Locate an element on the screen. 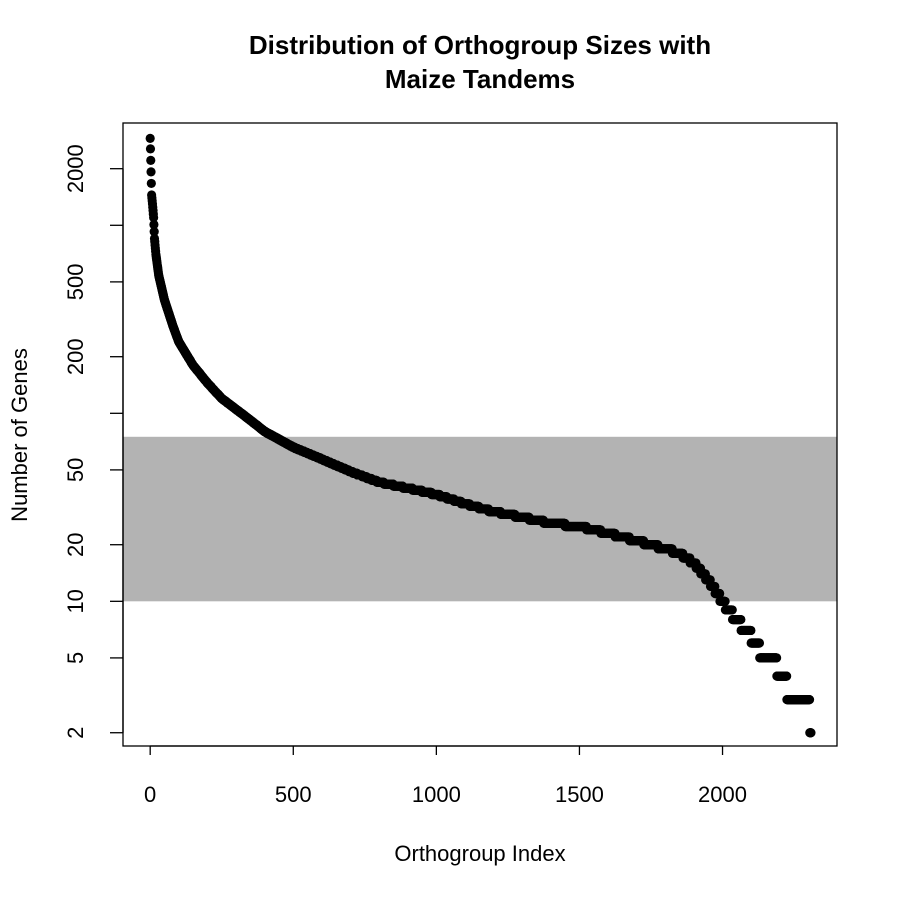  y-tick-label: 200 is located at coordinates (75, 356).